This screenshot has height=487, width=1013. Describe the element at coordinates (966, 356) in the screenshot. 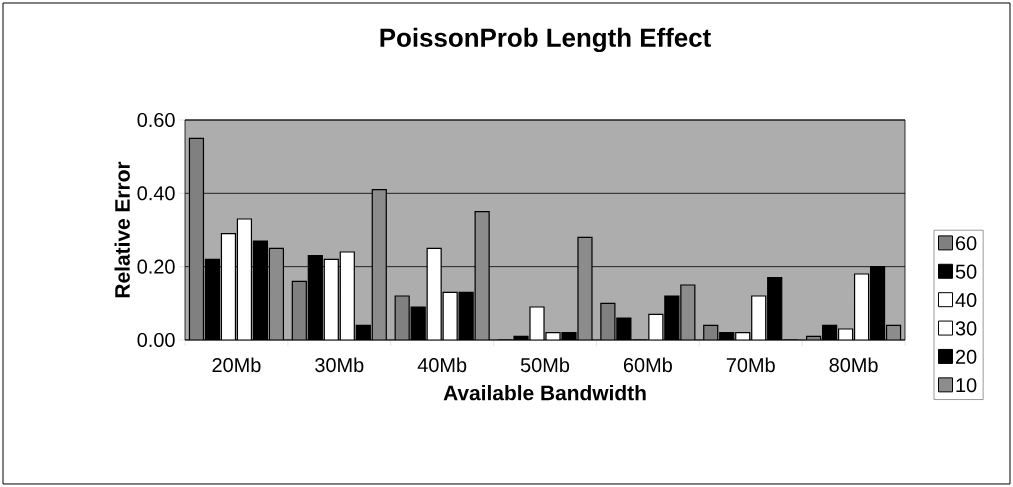

I see `legend-label: 20` at that location.